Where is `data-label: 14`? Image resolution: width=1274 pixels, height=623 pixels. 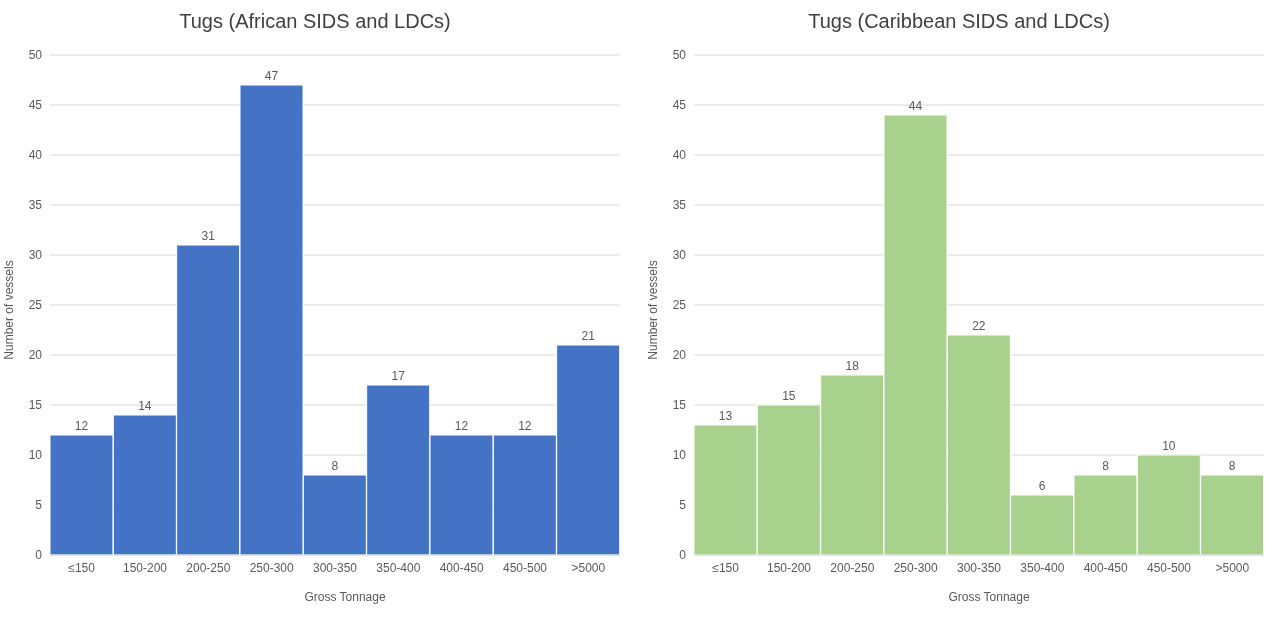
data-label: 14 is located at coordinates (145, 406).